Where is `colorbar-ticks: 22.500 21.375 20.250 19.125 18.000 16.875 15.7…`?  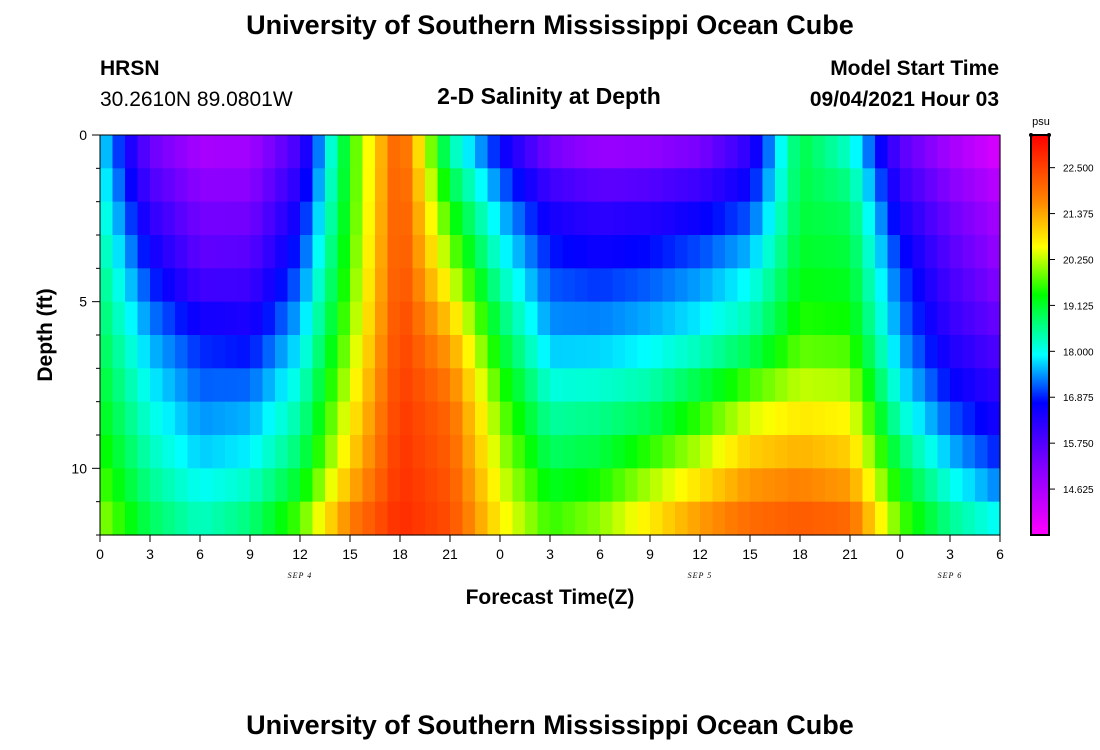
colorbar-ticks: 22.500 21.375 20.250 19.125 18.000 16.875 15.7… is located at coordinates (1071, 330).